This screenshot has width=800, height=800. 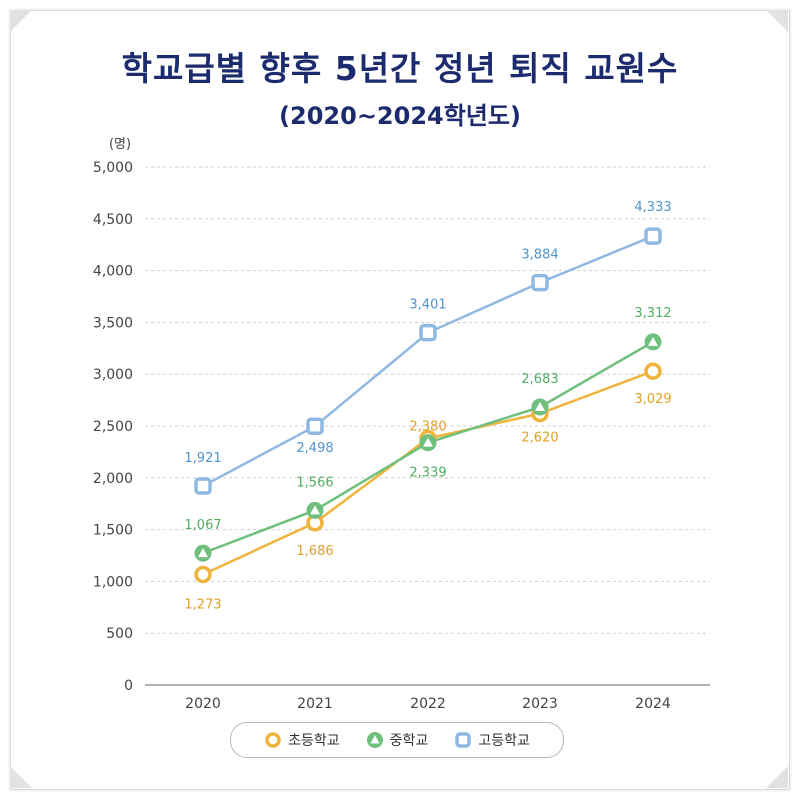 I want to click on data-label: 3,884, so click(x=539, y=255).